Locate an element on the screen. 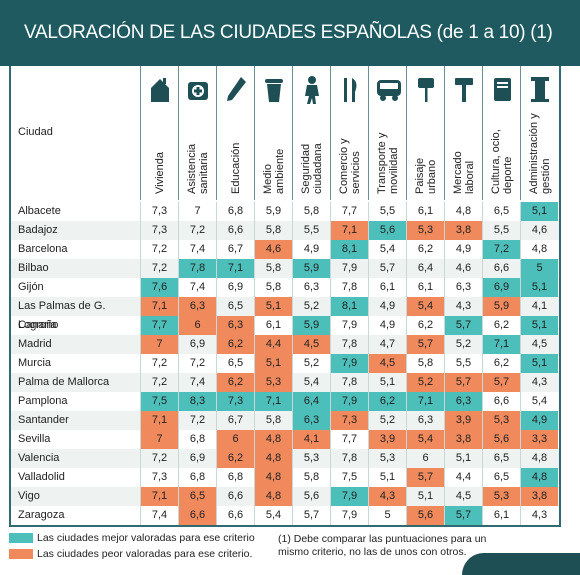  score-cell: 4,5 is located at coordinates (463, 496).